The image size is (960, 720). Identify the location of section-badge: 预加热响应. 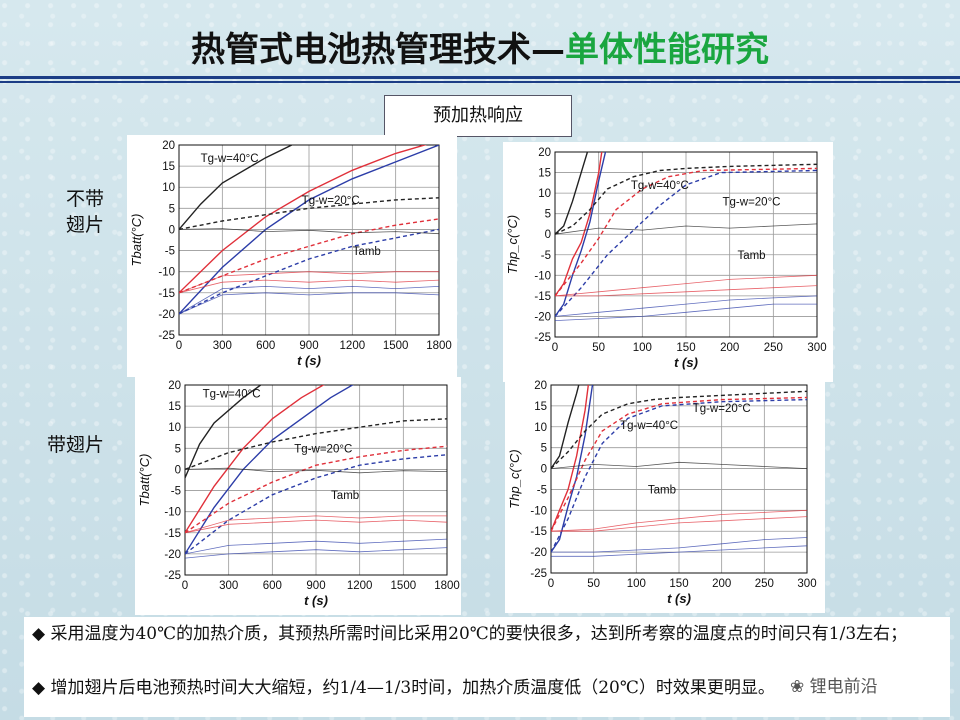
(478, 116).